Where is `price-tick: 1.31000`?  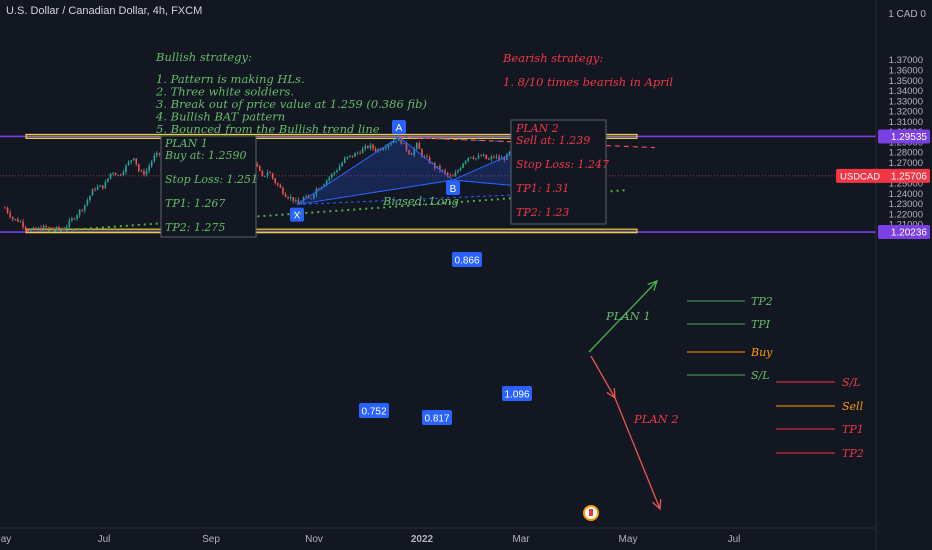 price-tick: 1.31000 is located at coordinates (906, 122).